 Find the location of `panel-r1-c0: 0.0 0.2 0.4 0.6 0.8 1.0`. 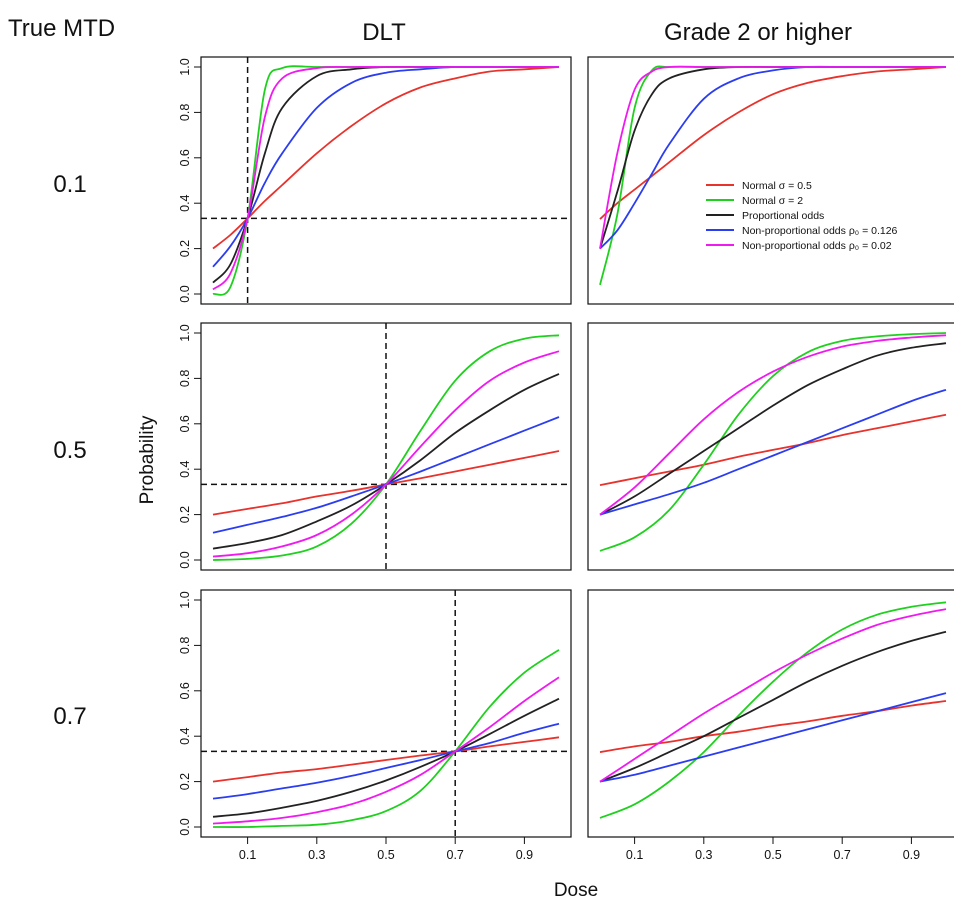

panel-r1-c0: 0.0 0.2 0.4 0.6 0.8 1.0 is located at coordinates (375, 446).